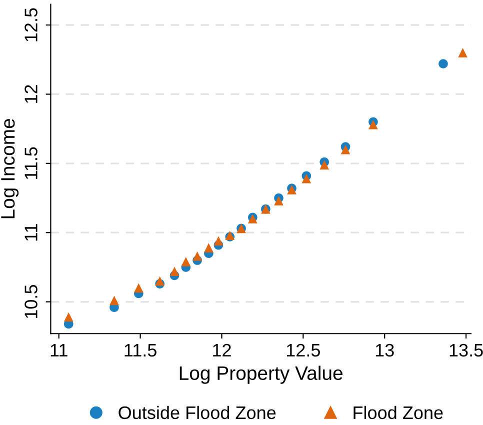 The image size is (483, 425). What do you see at coordinates (398, 413) in the screenshot?
I see `legend-label: Flood Zone` at bounding box center [398, 413].